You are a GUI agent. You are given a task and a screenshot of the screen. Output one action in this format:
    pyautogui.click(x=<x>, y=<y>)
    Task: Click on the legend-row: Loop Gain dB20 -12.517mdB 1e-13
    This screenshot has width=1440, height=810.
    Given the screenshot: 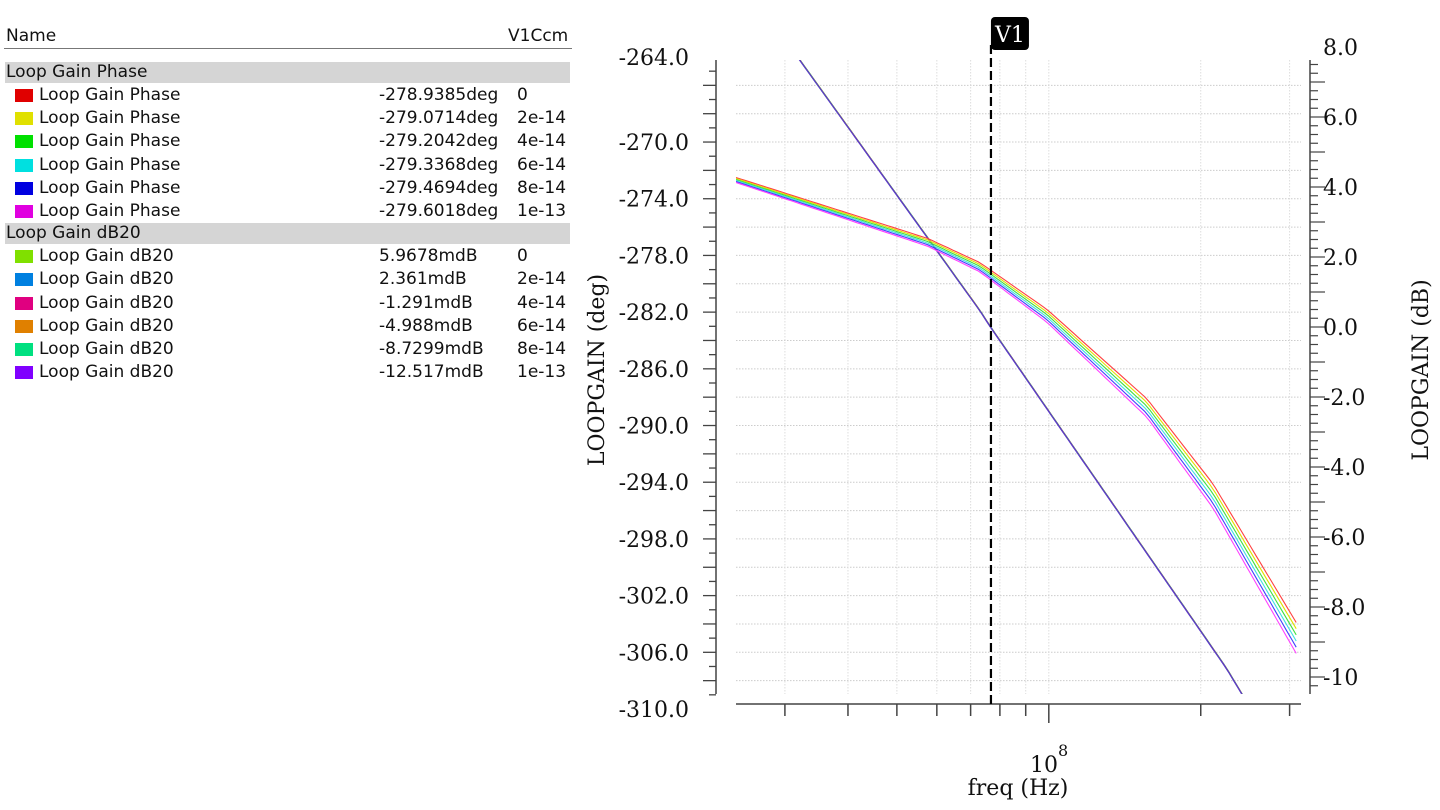 What is the action you would take?
    pyautogui.click(x=290, y=372)
    